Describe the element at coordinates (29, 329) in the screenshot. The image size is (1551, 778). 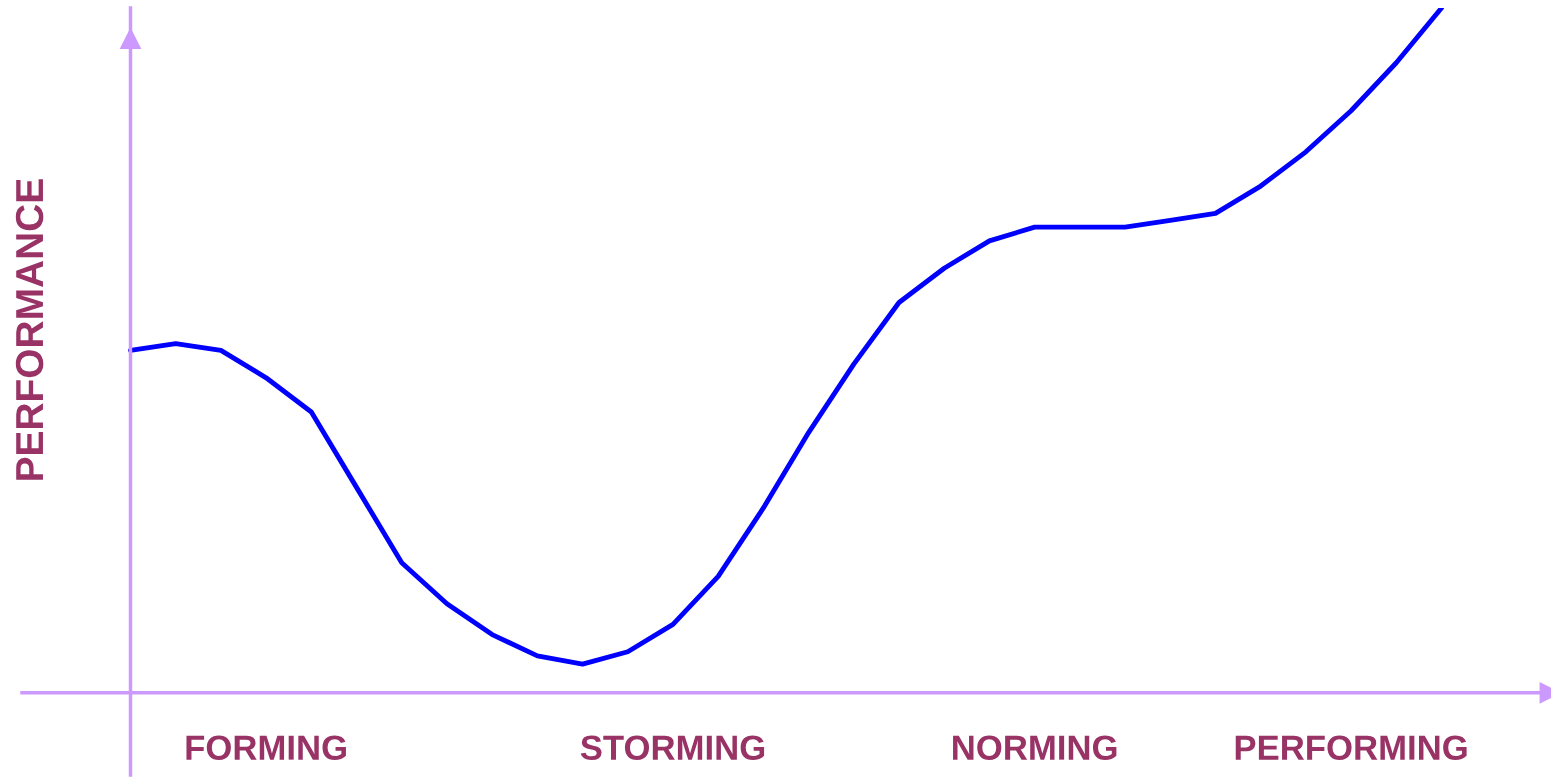
I see `y-axis-title: PERFORMANCE` at that location.